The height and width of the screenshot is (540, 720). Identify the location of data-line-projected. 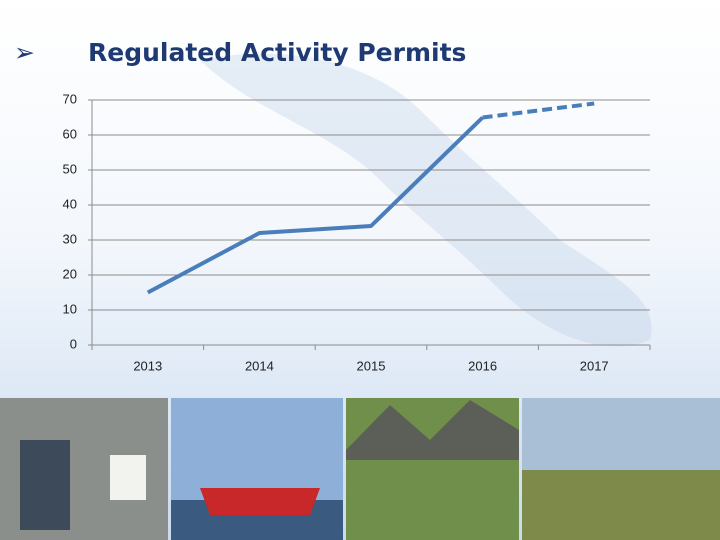
(538, 110).